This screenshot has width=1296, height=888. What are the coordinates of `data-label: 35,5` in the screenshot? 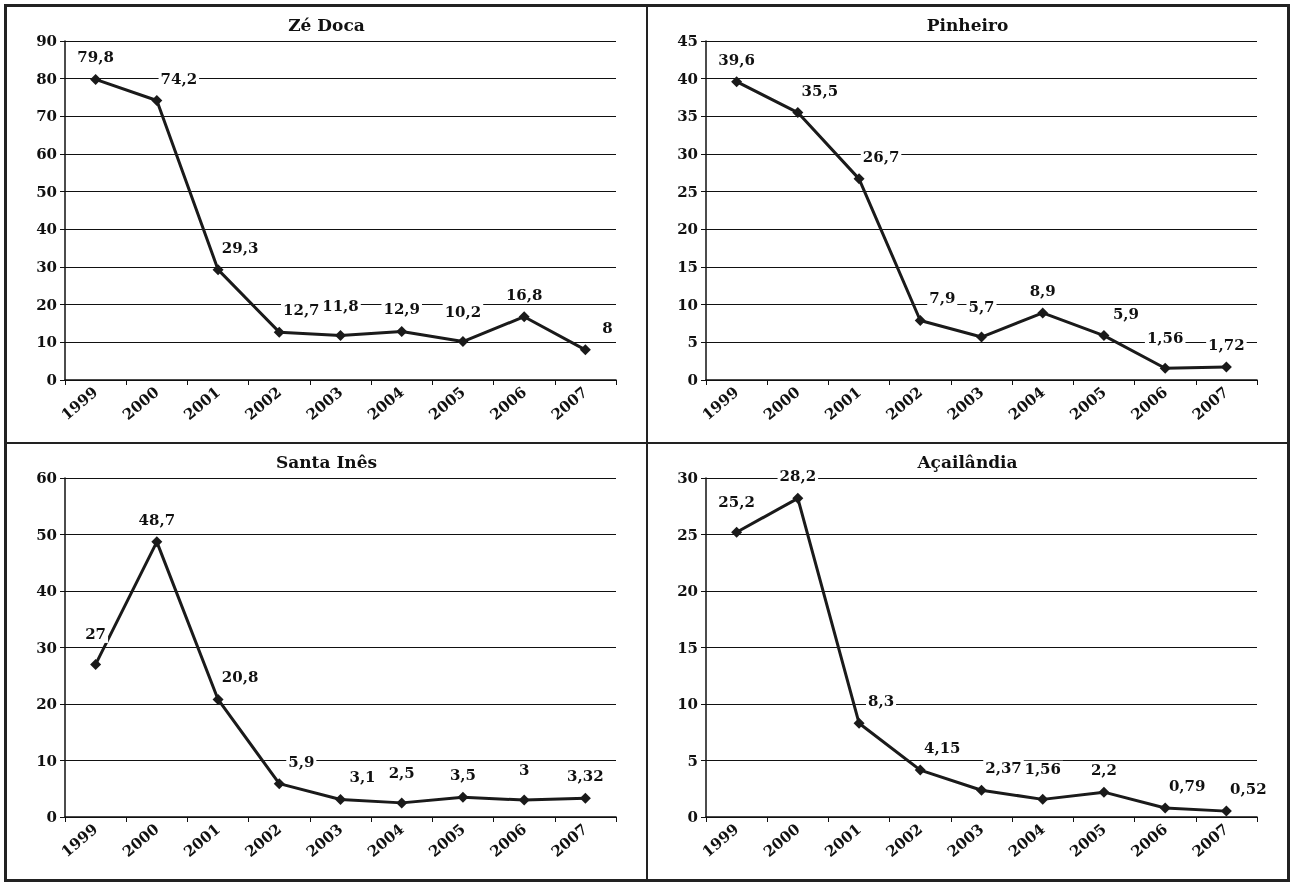 It's located at (820, 90).